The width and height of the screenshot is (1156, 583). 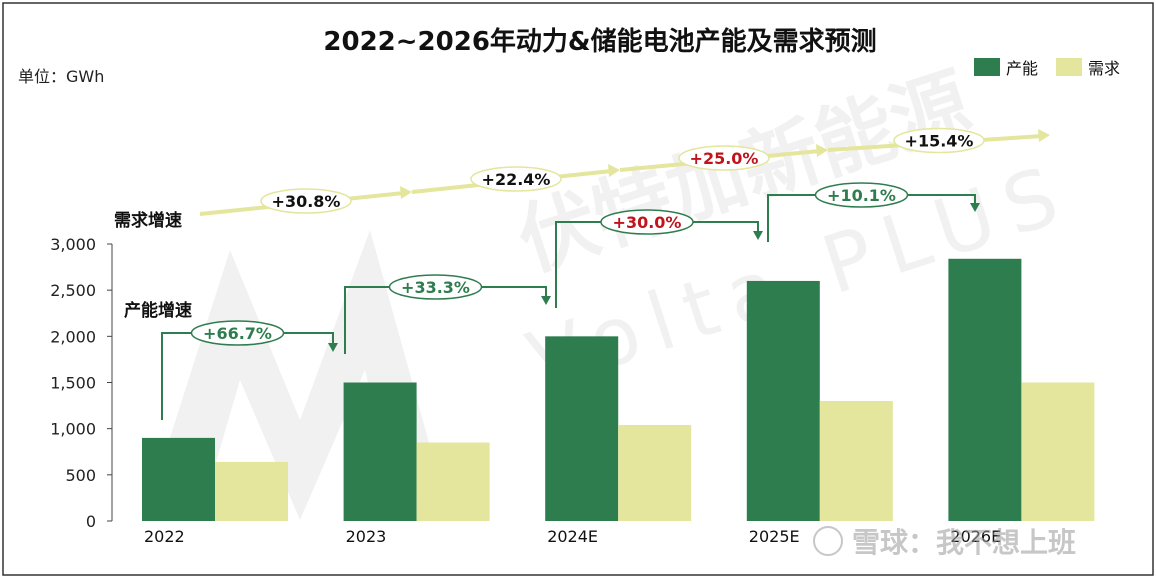 What do you see at coordinates (73, 429) in the screenshot?
I see `y-tick-label: 1,000` at bounding box center [73, 429].